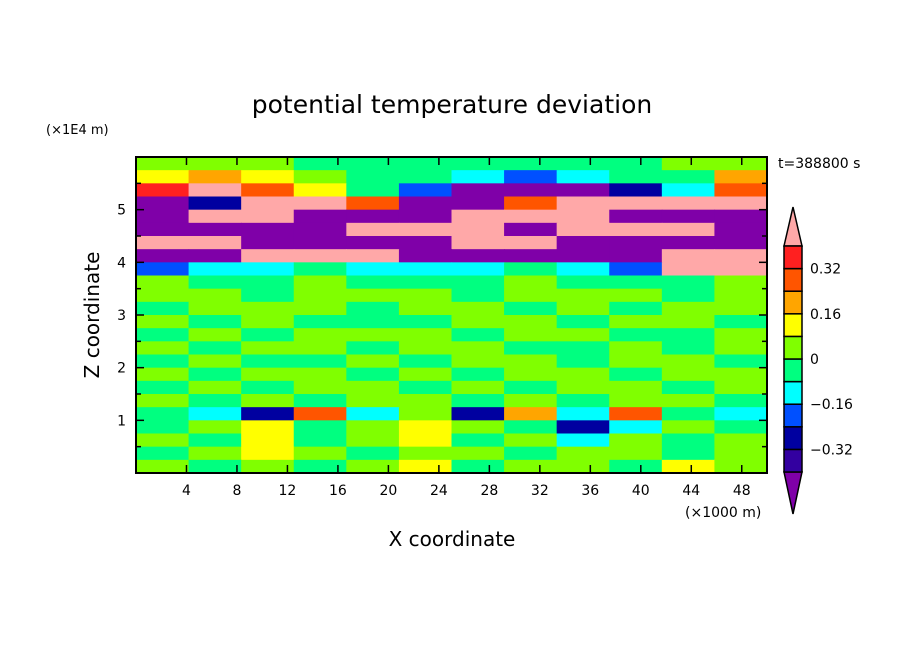 This screenshot has height=658, width=904. Describe the element at coordinates (489, 491) in the screenshot. I see `x-tick-label: 28` at that location.